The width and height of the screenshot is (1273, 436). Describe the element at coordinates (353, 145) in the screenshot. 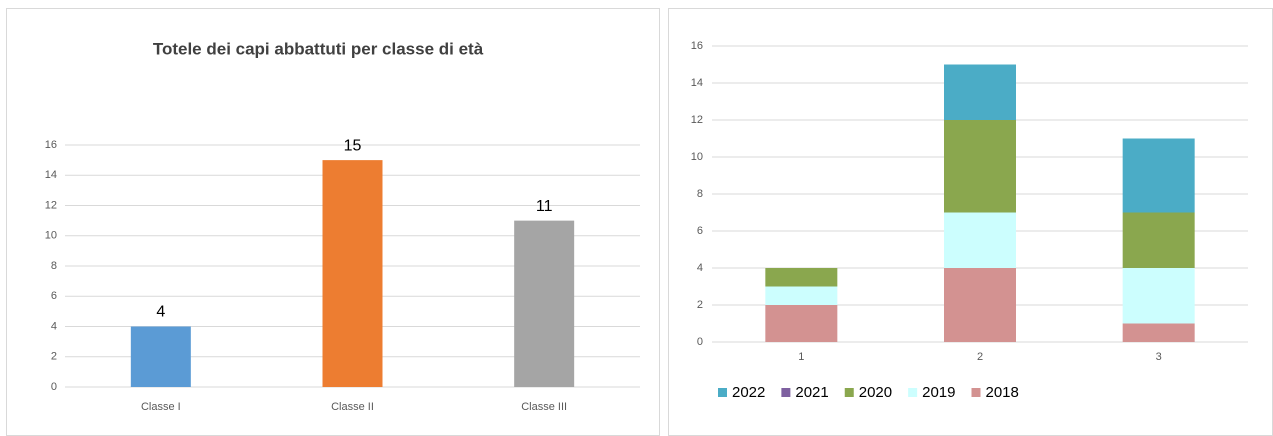

I see `data-label: 15` at that location.